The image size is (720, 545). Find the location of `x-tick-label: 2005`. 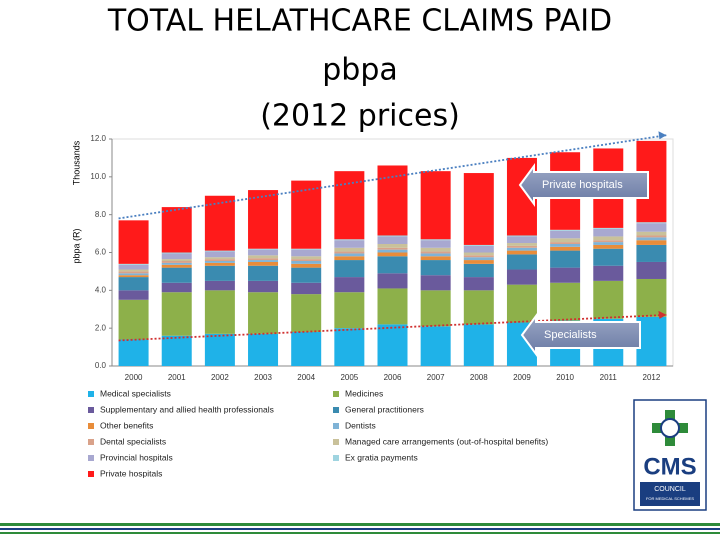

x-tick-label: 2005 is located at coordinates (349, 377).